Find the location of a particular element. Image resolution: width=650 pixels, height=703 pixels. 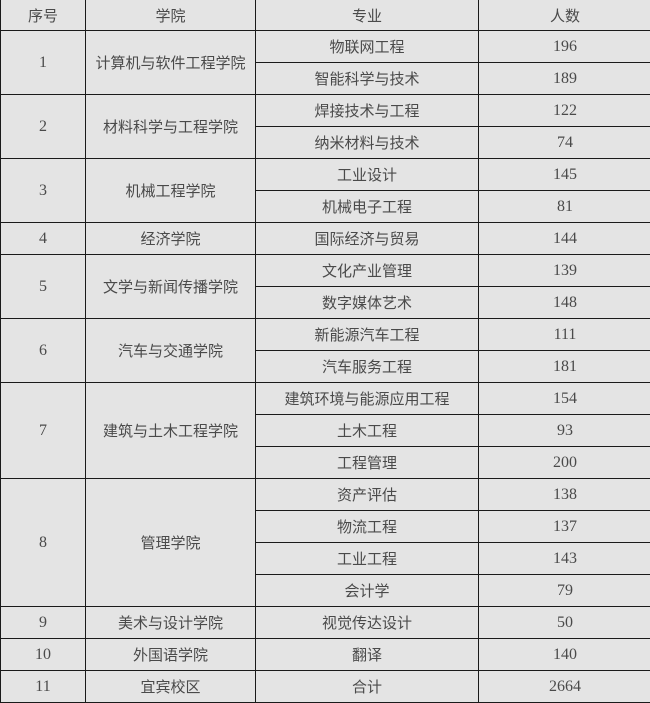

header-row: 序号 学院 专业 人数 is located at coordinates (325, 15).